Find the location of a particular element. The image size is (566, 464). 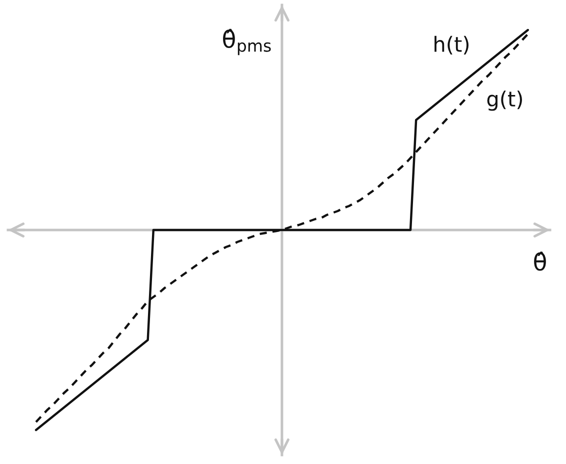

y-axis-title: θ̂$_{pms}$ is located at coordinates (247, 42).